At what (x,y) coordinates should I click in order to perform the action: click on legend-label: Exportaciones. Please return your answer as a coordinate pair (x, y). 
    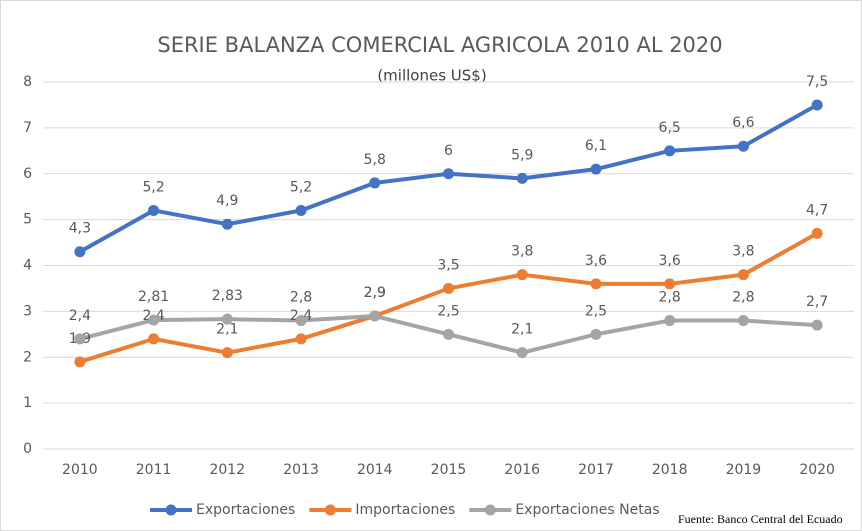
    Looking at the image, I should click on (245, 510).